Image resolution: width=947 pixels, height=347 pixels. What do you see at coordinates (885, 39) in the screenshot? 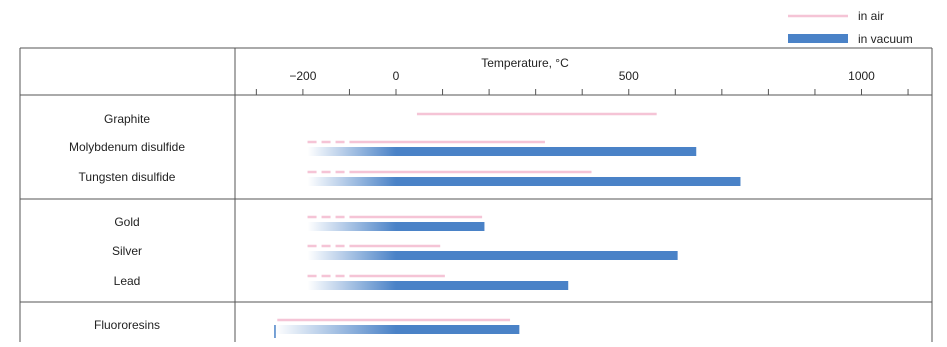
I see `legend-vacuum-label: in vacuum` at bounding box center [885, 39].